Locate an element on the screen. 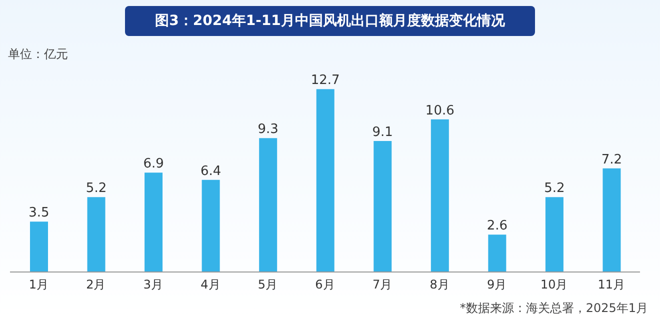 The width and height of the screenshot is (660, 324). data-label: 6.4 is located at coordinates (211, 171).